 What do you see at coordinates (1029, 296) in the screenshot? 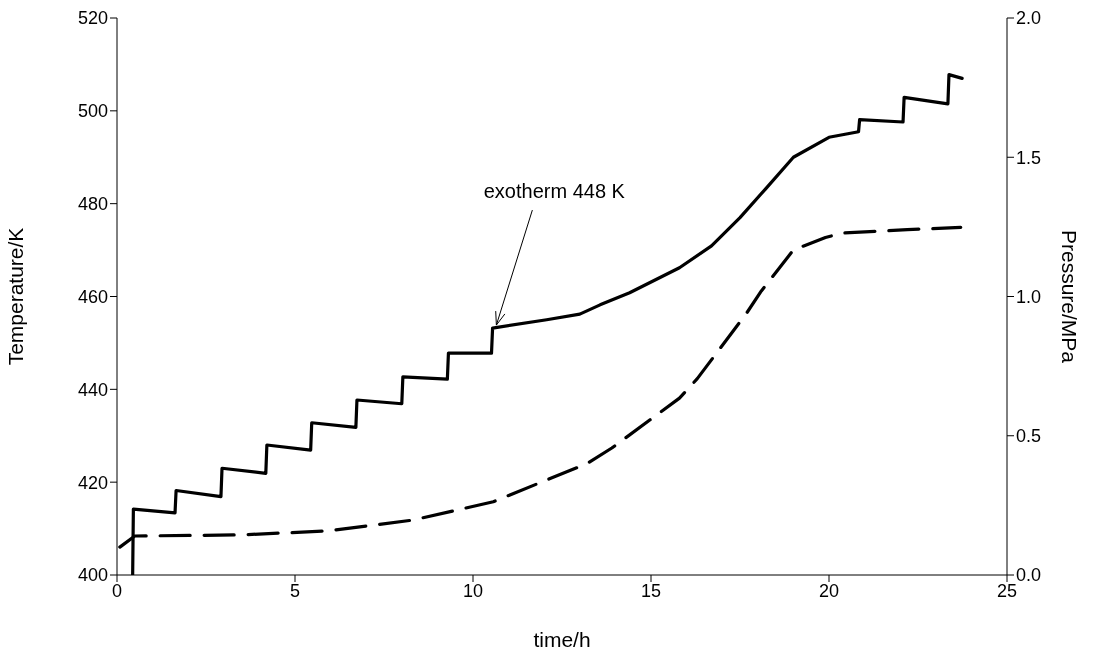
I see `y2-tick-label: 1.0` at bounding box center [1029, 296].